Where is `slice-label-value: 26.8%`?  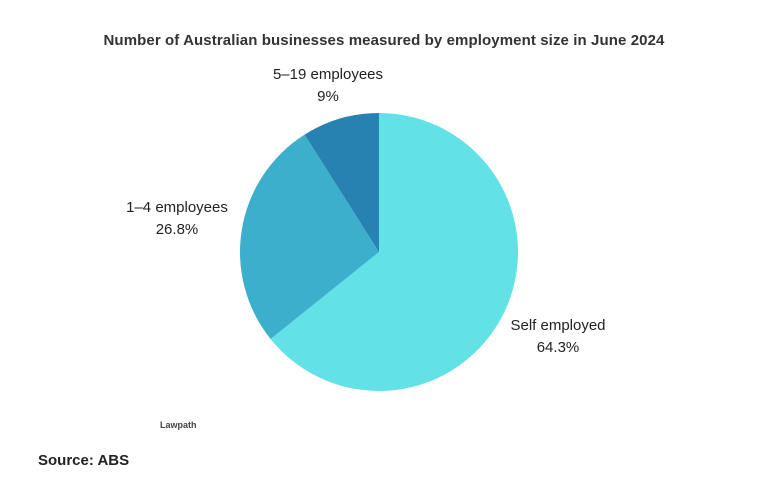
slice-label-value: 26.8% is located at coordinates (177, 229).